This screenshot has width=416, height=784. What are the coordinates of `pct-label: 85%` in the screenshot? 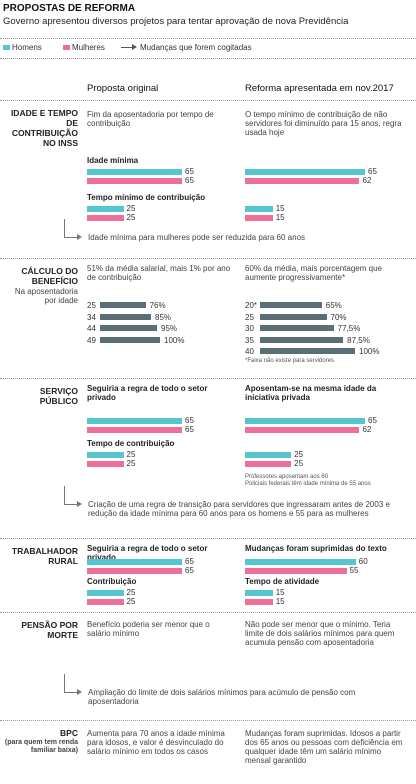 It's located at (163, 317).